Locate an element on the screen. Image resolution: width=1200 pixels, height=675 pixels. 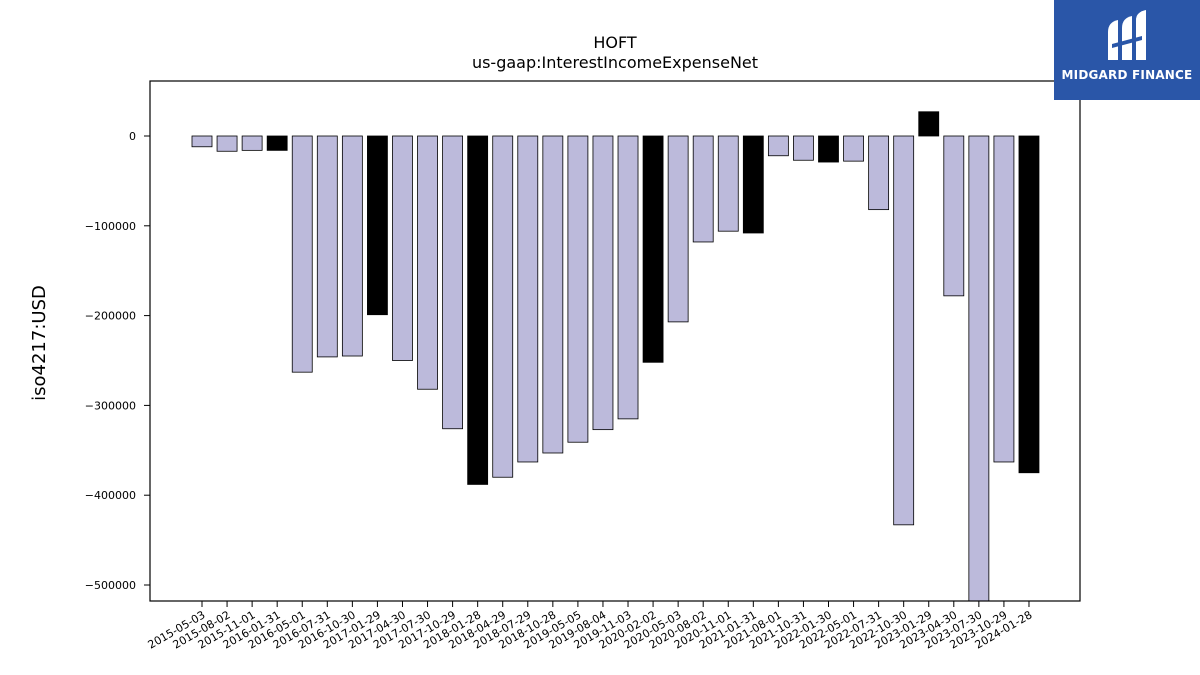
chart-title: HOFT is located at coordinates (615, 42).